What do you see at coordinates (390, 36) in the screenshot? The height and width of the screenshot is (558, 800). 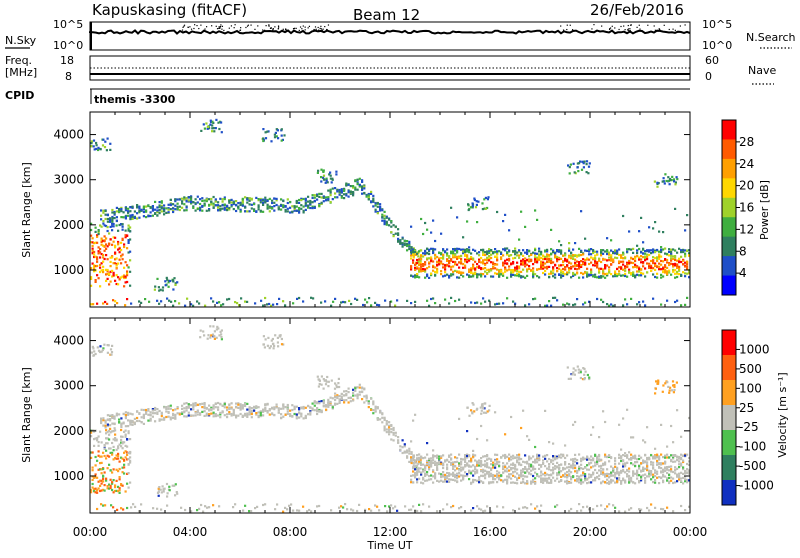 I see `nsky-trace` at bounding box center [390, 36].